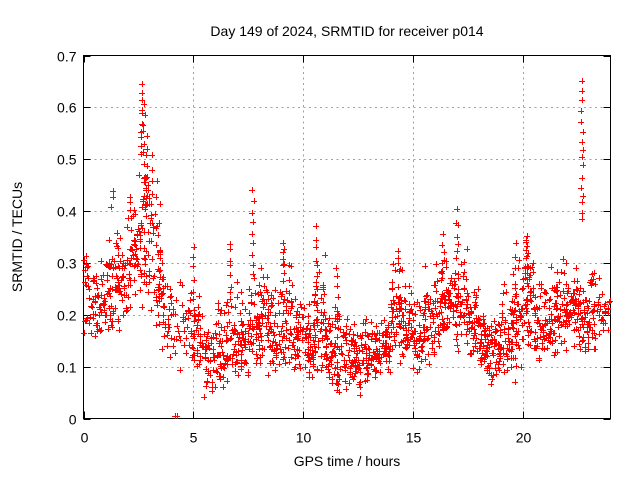 This screenshot has height=480, width=640. What do you see at coordinates (67, 57) in the screenshot?
I see `y-tick-label: 0.7` at bounding box center [67, 57].